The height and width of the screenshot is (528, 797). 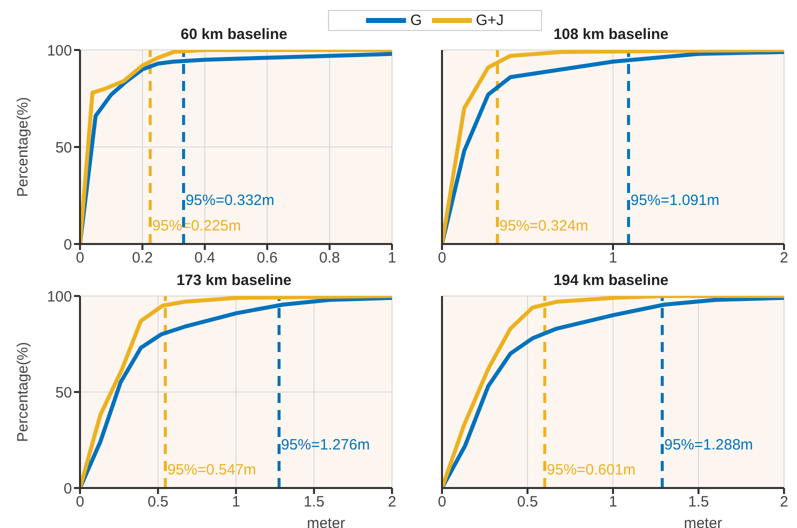 What do you see at coordinates (211, 470) in the screenshot?
I see `ref-line-label: 95%=0.547m` at bounding box center [211, 470].